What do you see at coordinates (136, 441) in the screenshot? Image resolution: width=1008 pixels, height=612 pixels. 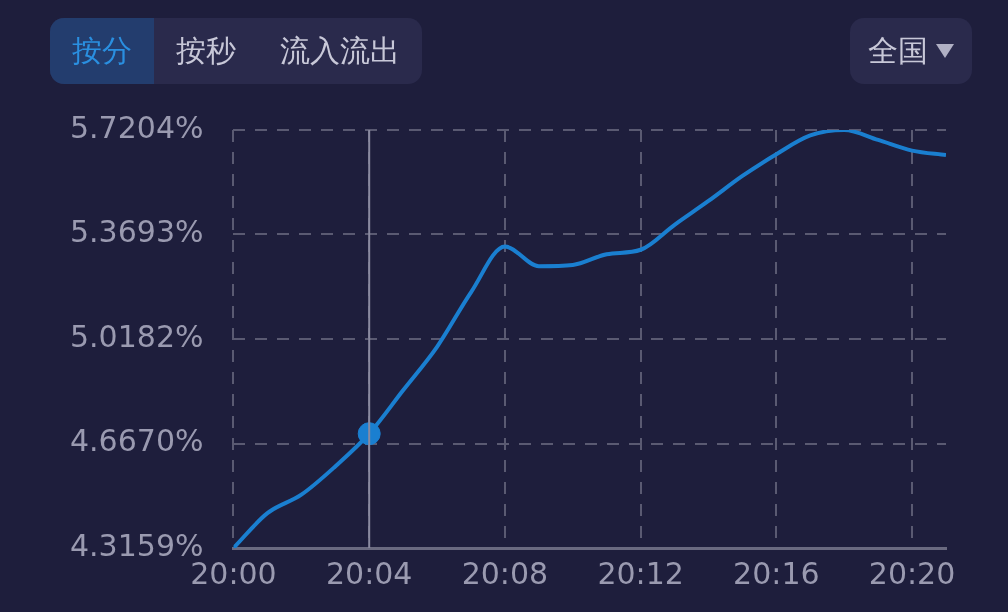 I see `y-tick-label: 4.6670%` at bounding box center [136, 441].